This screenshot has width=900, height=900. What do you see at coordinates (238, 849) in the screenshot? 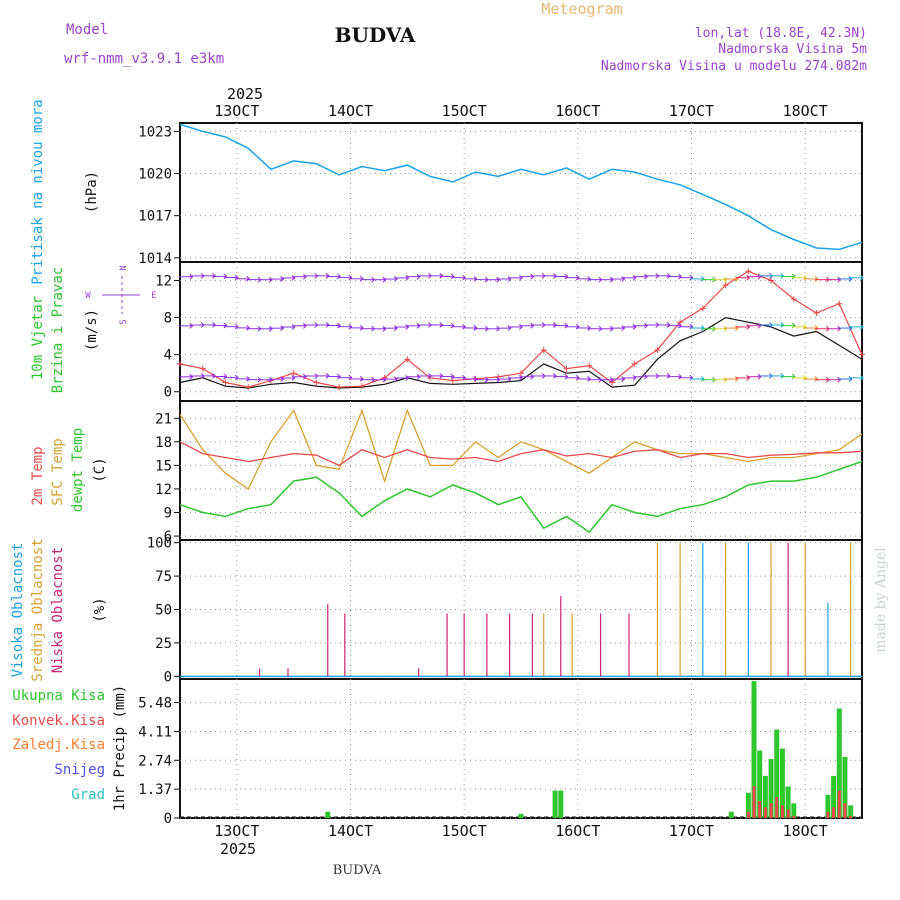
I see `year-bottom: 2025` at bounding box center [238, 849].